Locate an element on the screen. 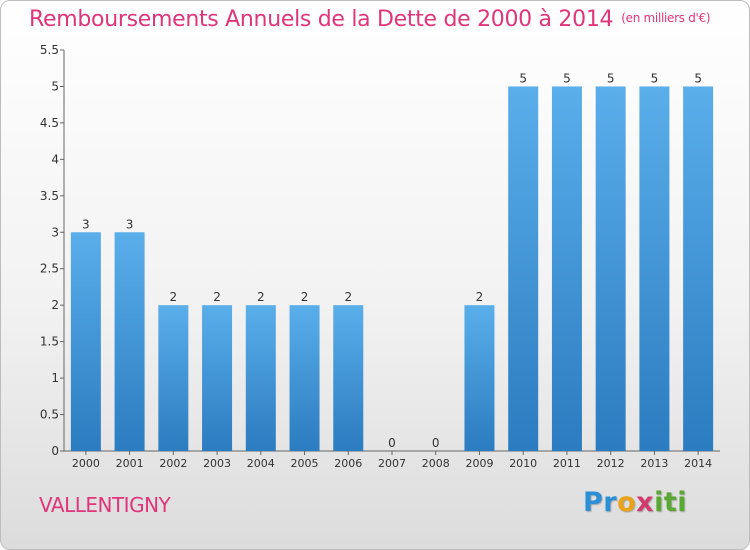 The image size is (750, 550). x-tick-label-2011: 2011 is located at coordinates (567, 463).